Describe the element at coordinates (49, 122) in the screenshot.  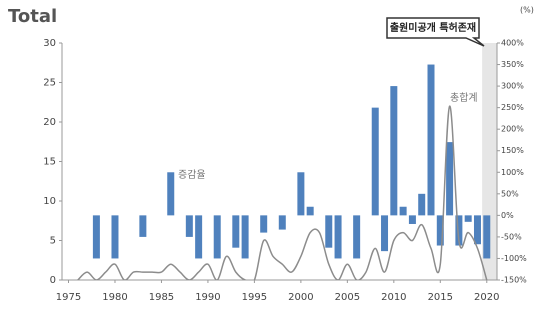
I see `y-tick-label: 20` at that location.